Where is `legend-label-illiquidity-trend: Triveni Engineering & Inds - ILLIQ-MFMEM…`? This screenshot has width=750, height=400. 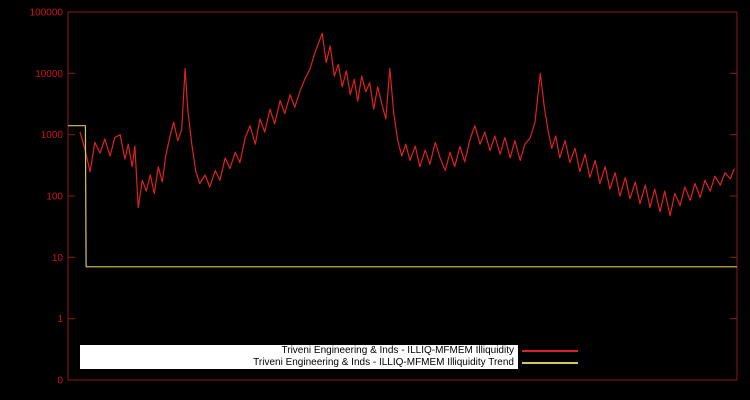 legend-label-illiquidity-trend: Triveni Engineering & Inds - ILLIQ-MFMEM… is located at coordinates (383, 362).